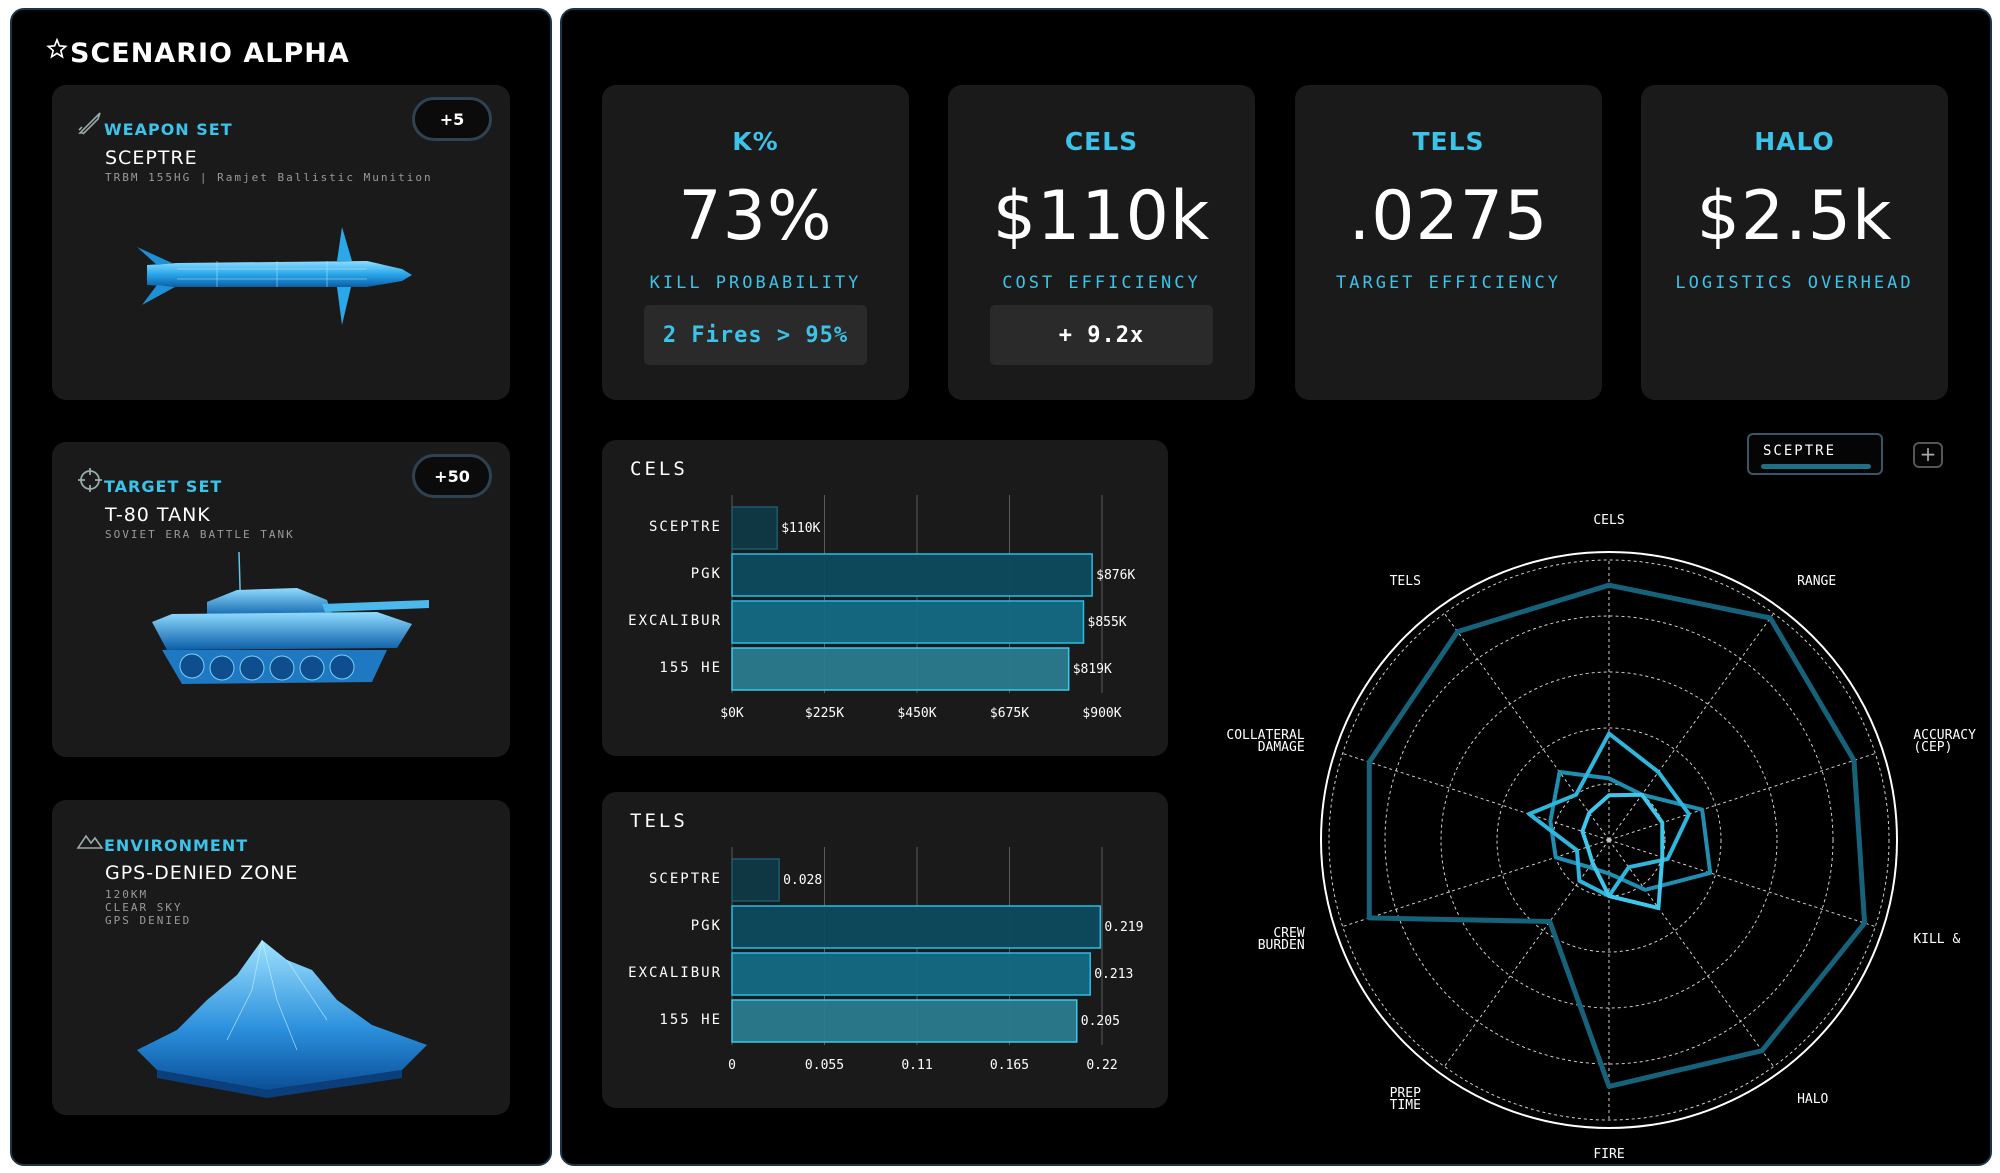 This screenshot has height=1173, width=2000. What do you see at coordinates (163, 486) in the screenshot?
I see `target-set-label: TARGET SET` at bounding box center [163, 486].